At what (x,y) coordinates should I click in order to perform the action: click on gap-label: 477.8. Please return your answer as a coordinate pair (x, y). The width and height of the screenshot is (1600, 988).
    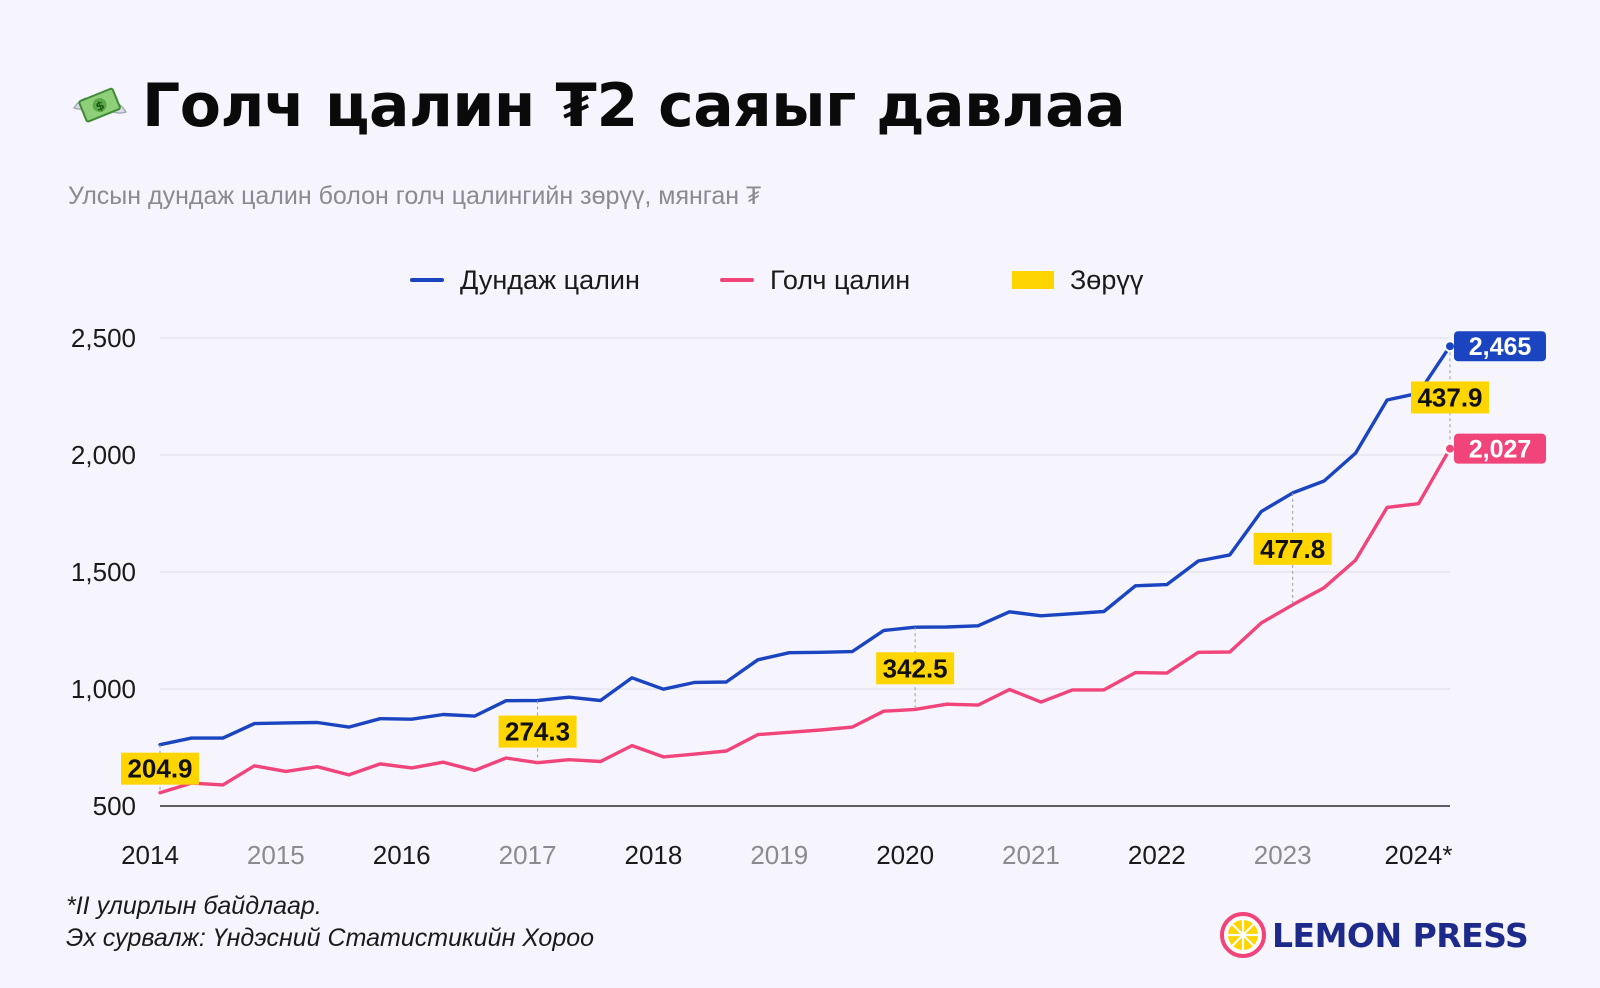
    Looking at the image, I should click on (1292, 549).